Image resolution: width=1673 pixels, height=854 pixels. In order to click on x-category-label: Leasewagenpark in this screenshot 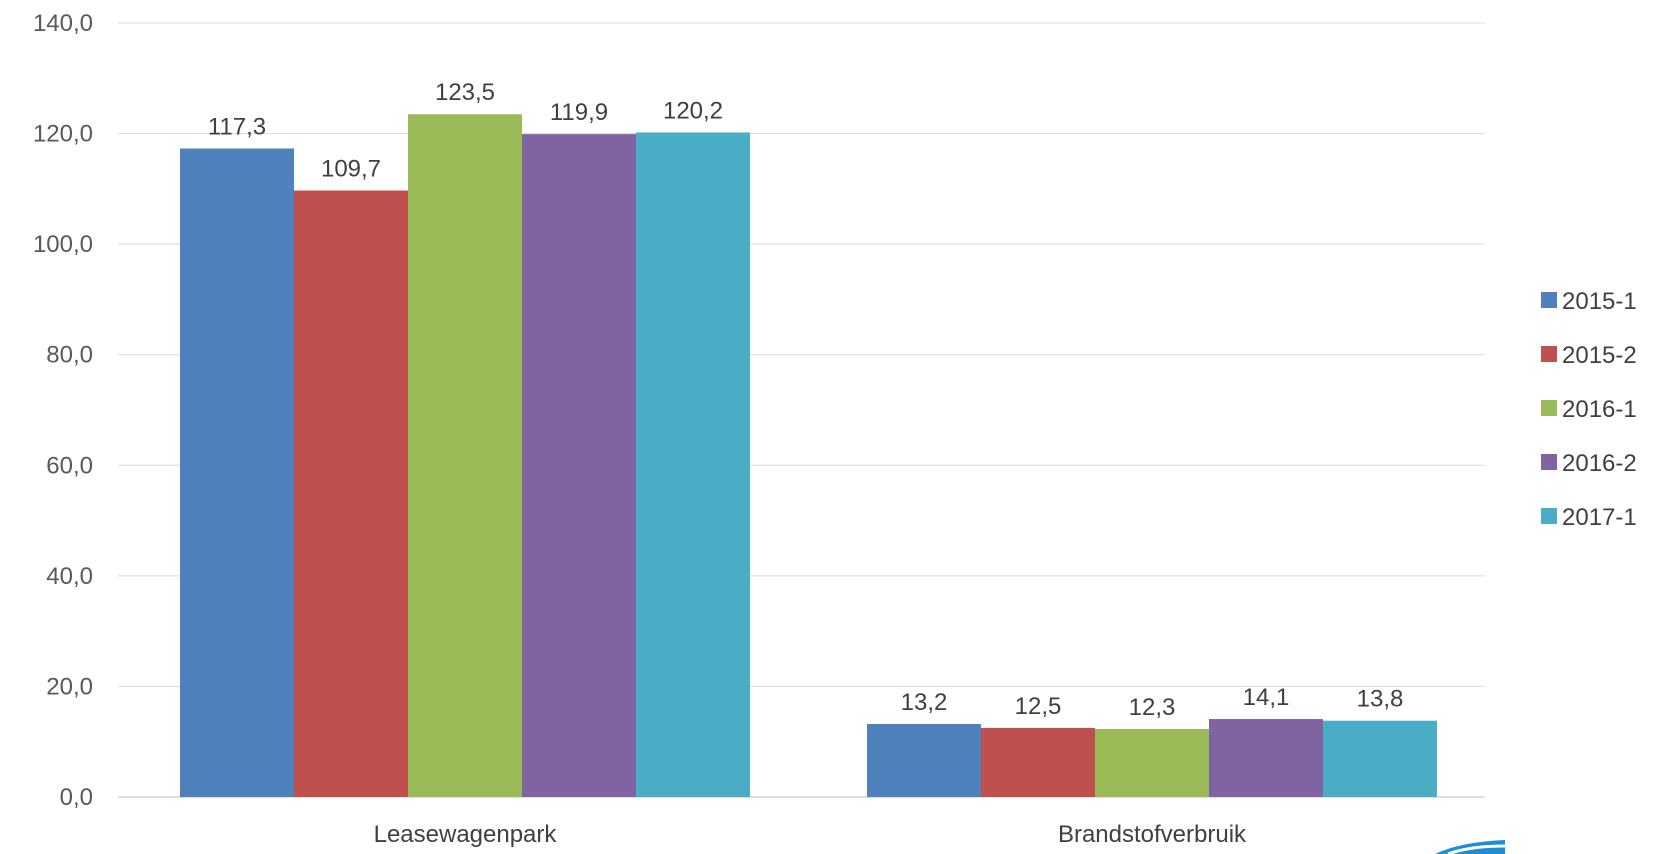, I will do `click(466, 834)`.